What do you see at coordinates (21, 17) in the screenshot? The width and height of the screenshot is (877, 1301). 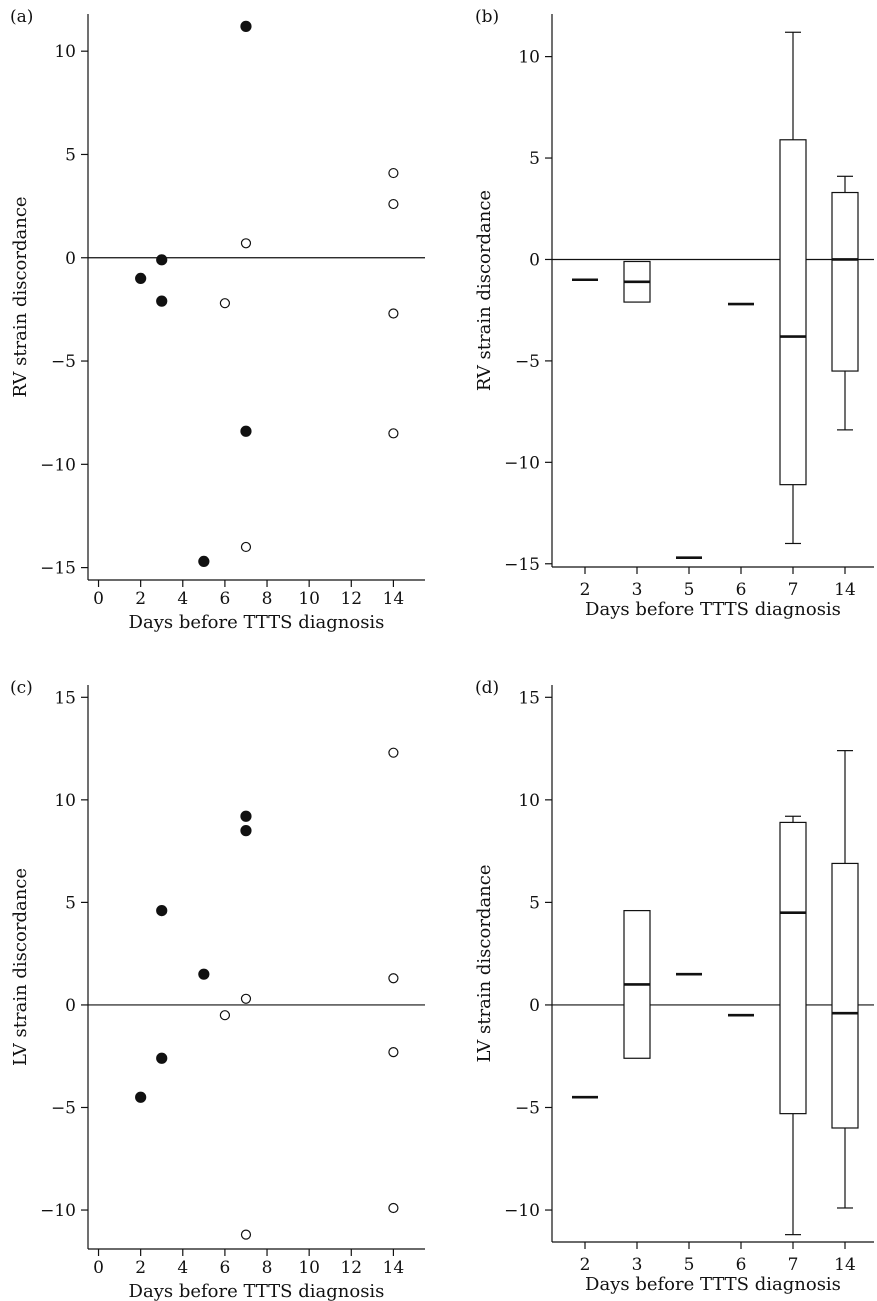 I see `panel-label: (a)` at bounding box center [21, 17].